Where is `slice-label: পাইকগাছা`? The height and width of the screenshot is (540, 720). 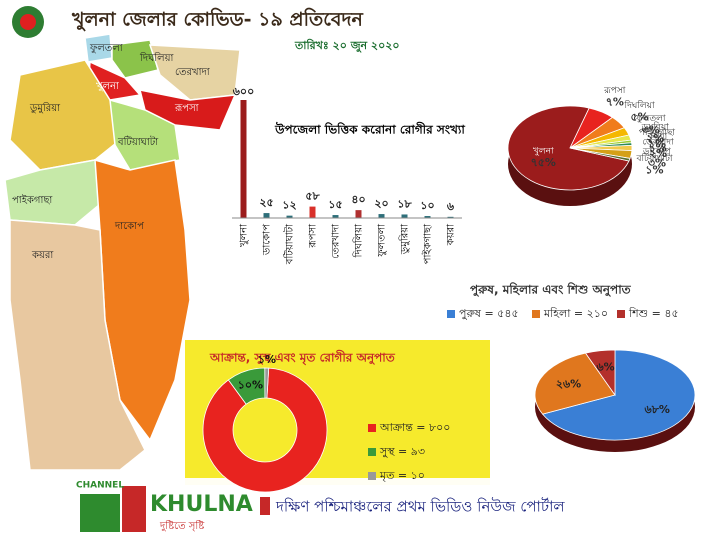 slice-label: পাইকগাছা is located at coordinates (657, 132).